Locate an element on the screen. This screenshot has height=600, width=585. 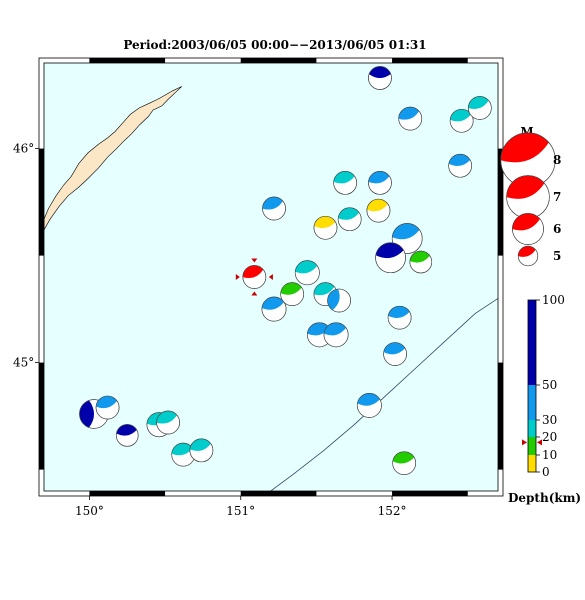
legend-magnitude-label: 6 is located at coordinates (557, 229).